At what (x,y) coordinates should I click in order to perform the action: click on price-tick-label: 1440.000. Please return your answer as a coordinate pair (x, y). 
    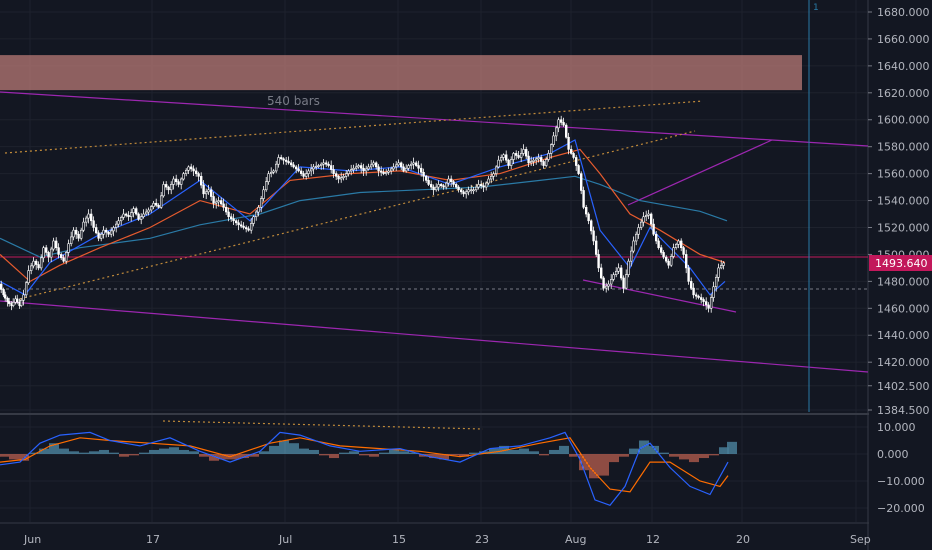
    Looking at the image, I should click on (903, 335).